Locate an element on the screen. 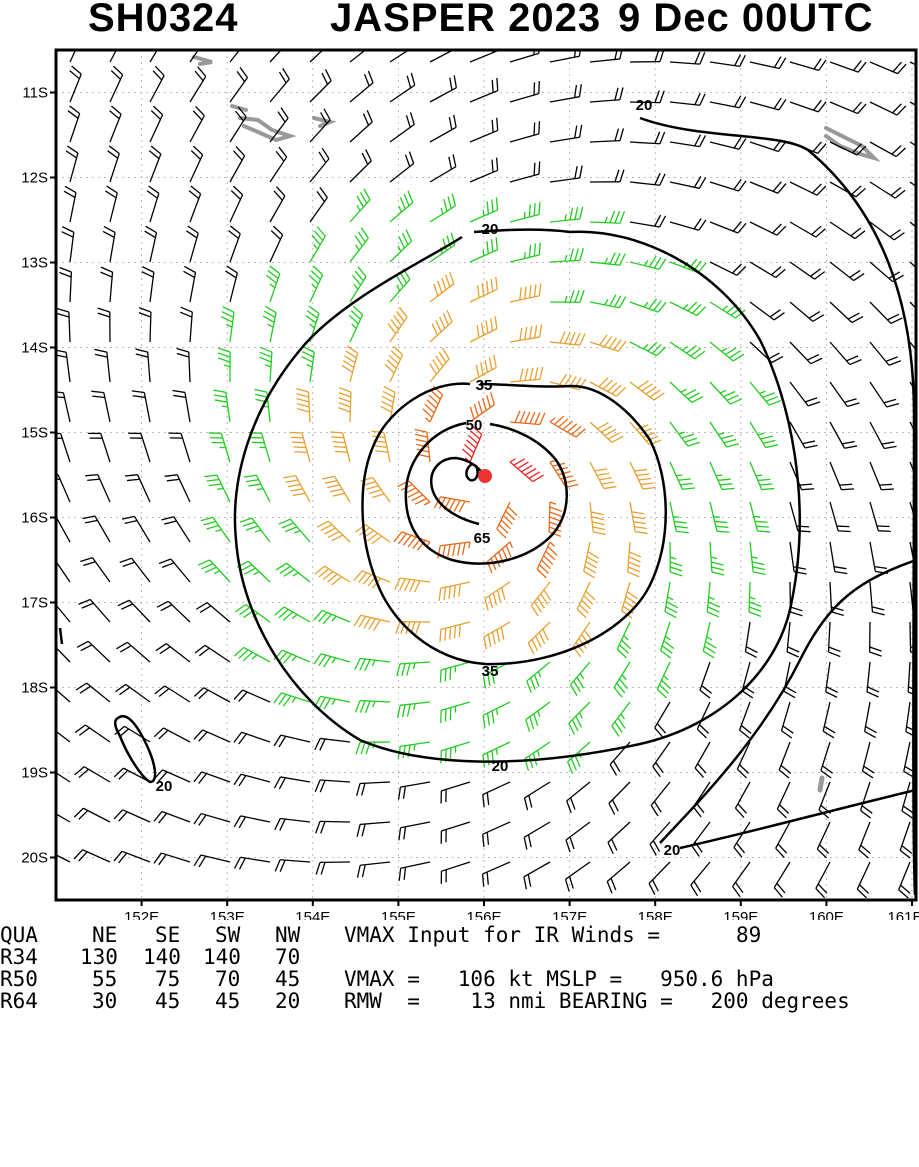  contour-label-50: 50 is located at coordinates (474, 425).